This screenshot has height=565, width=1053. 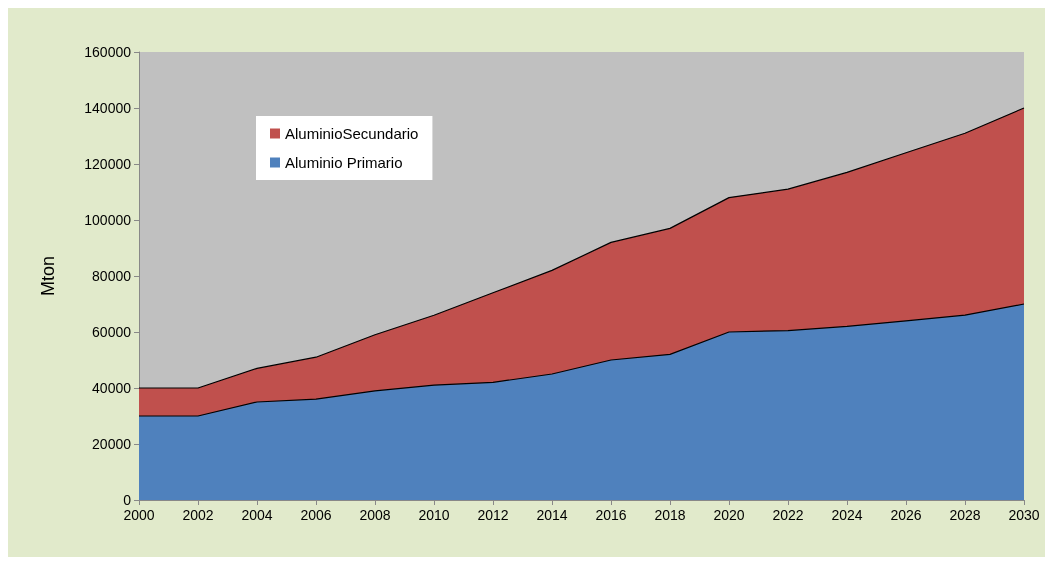 I want to click on x-tick-label: 2026, so click(x=906, y=515).